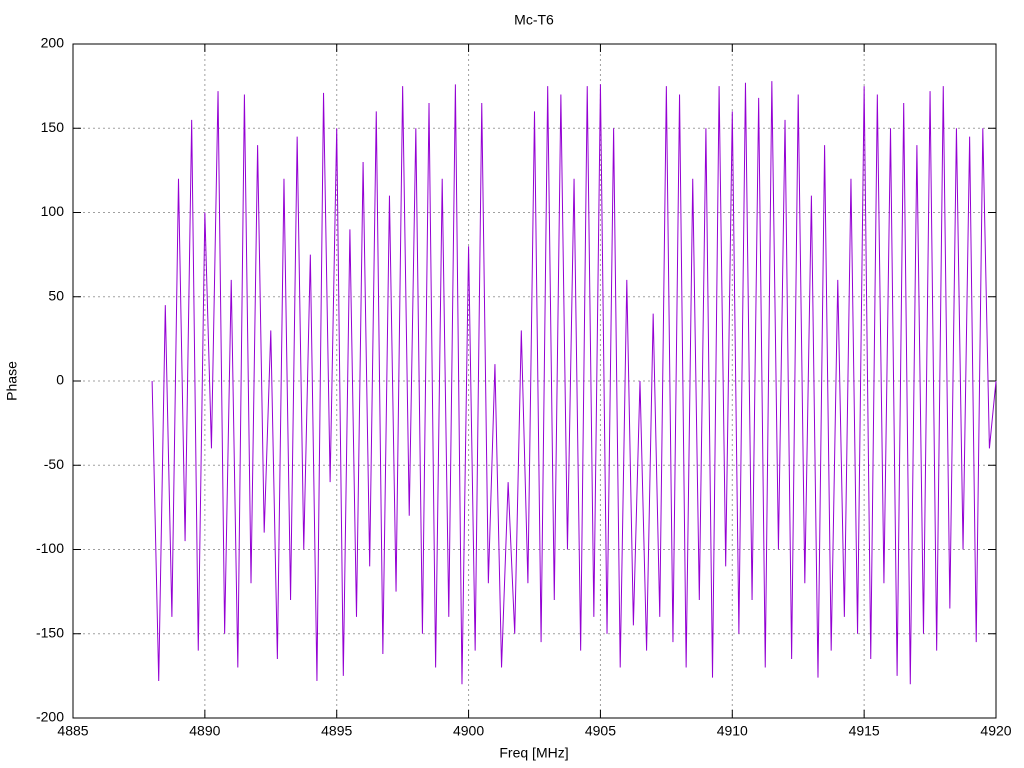 This screenshot has width=1024, height=768. Describe the element at coordinates (60, 380) in the screenshot. I see `y-tick-label: 0` at that location.